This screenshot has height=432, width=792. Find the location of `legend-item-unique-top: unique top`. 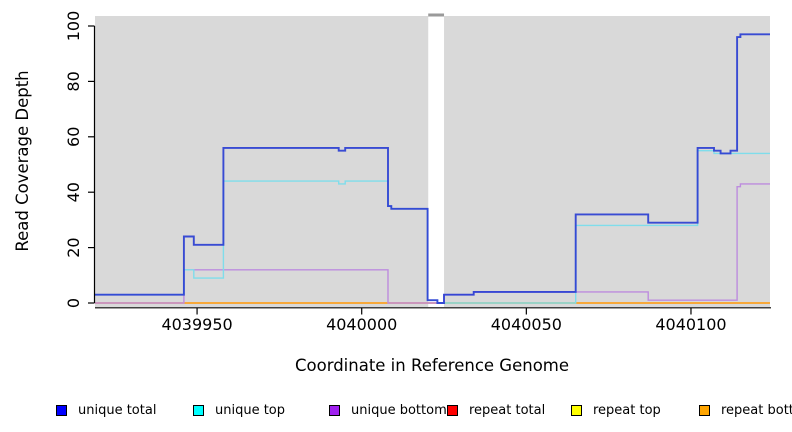

legend-item-unique-top: unique top is located at coordinates (239, 410).